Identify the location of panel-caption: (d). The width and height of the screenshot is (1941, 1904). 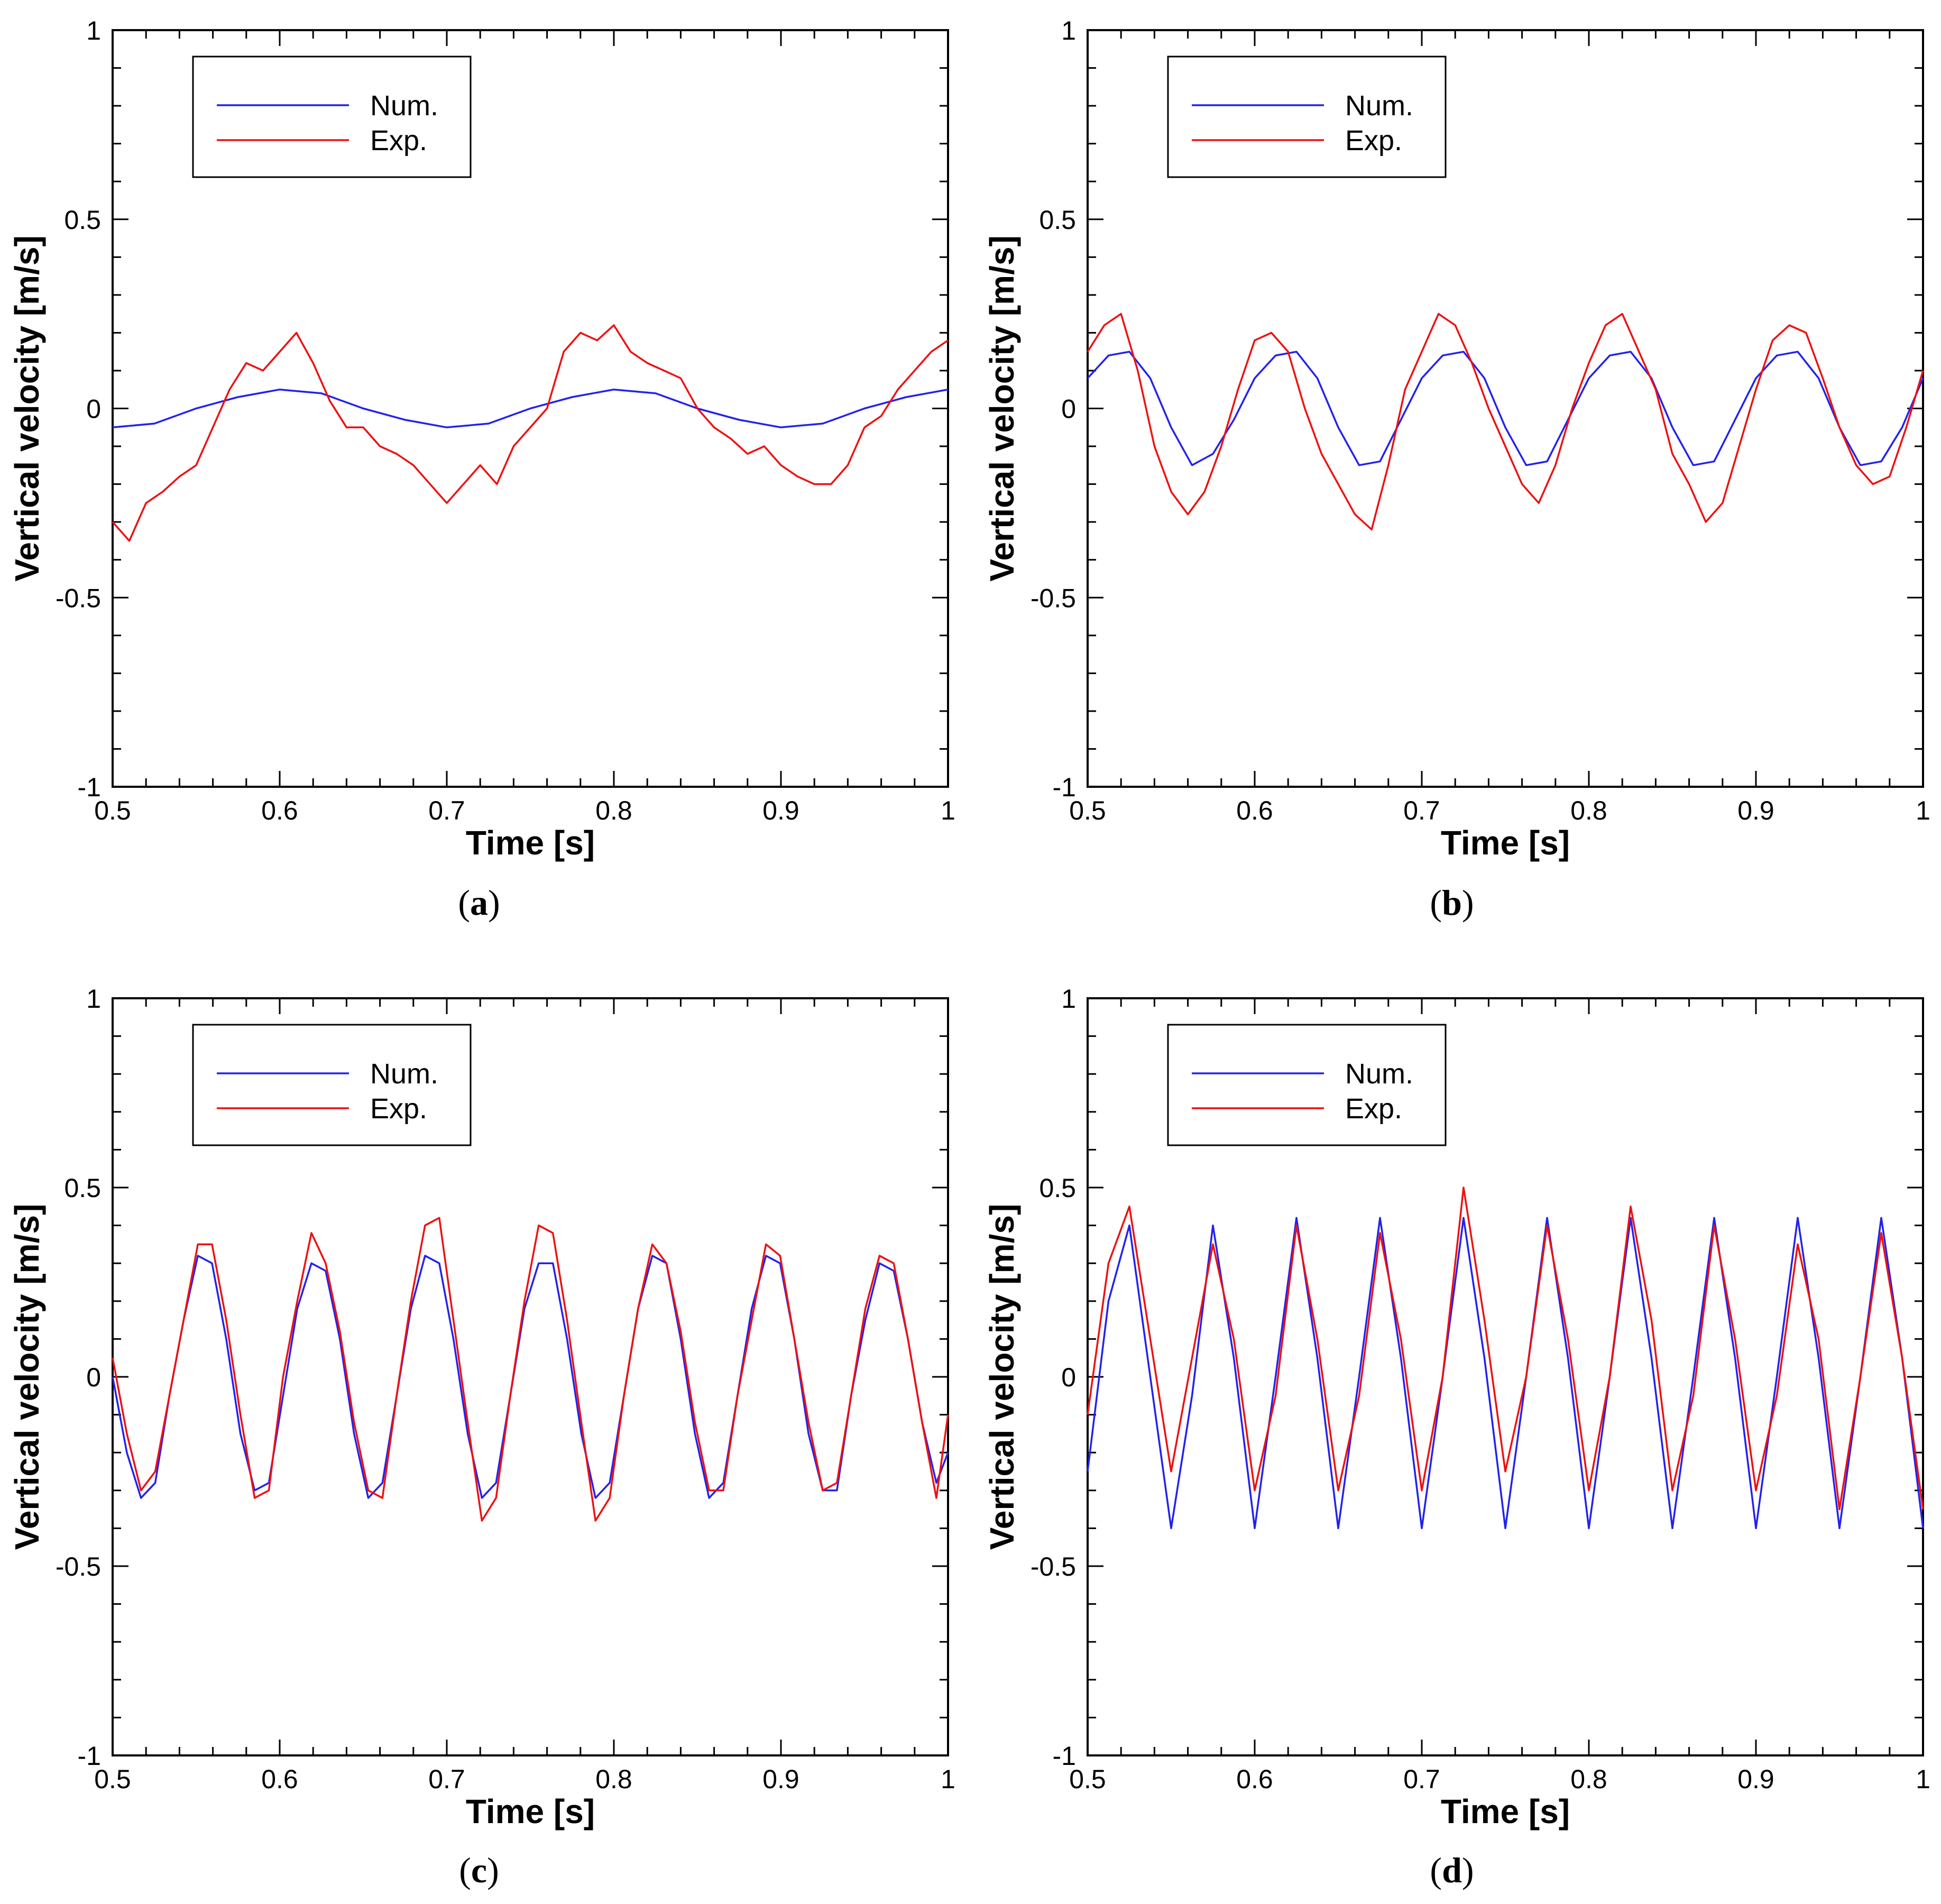
(1452, 1870).